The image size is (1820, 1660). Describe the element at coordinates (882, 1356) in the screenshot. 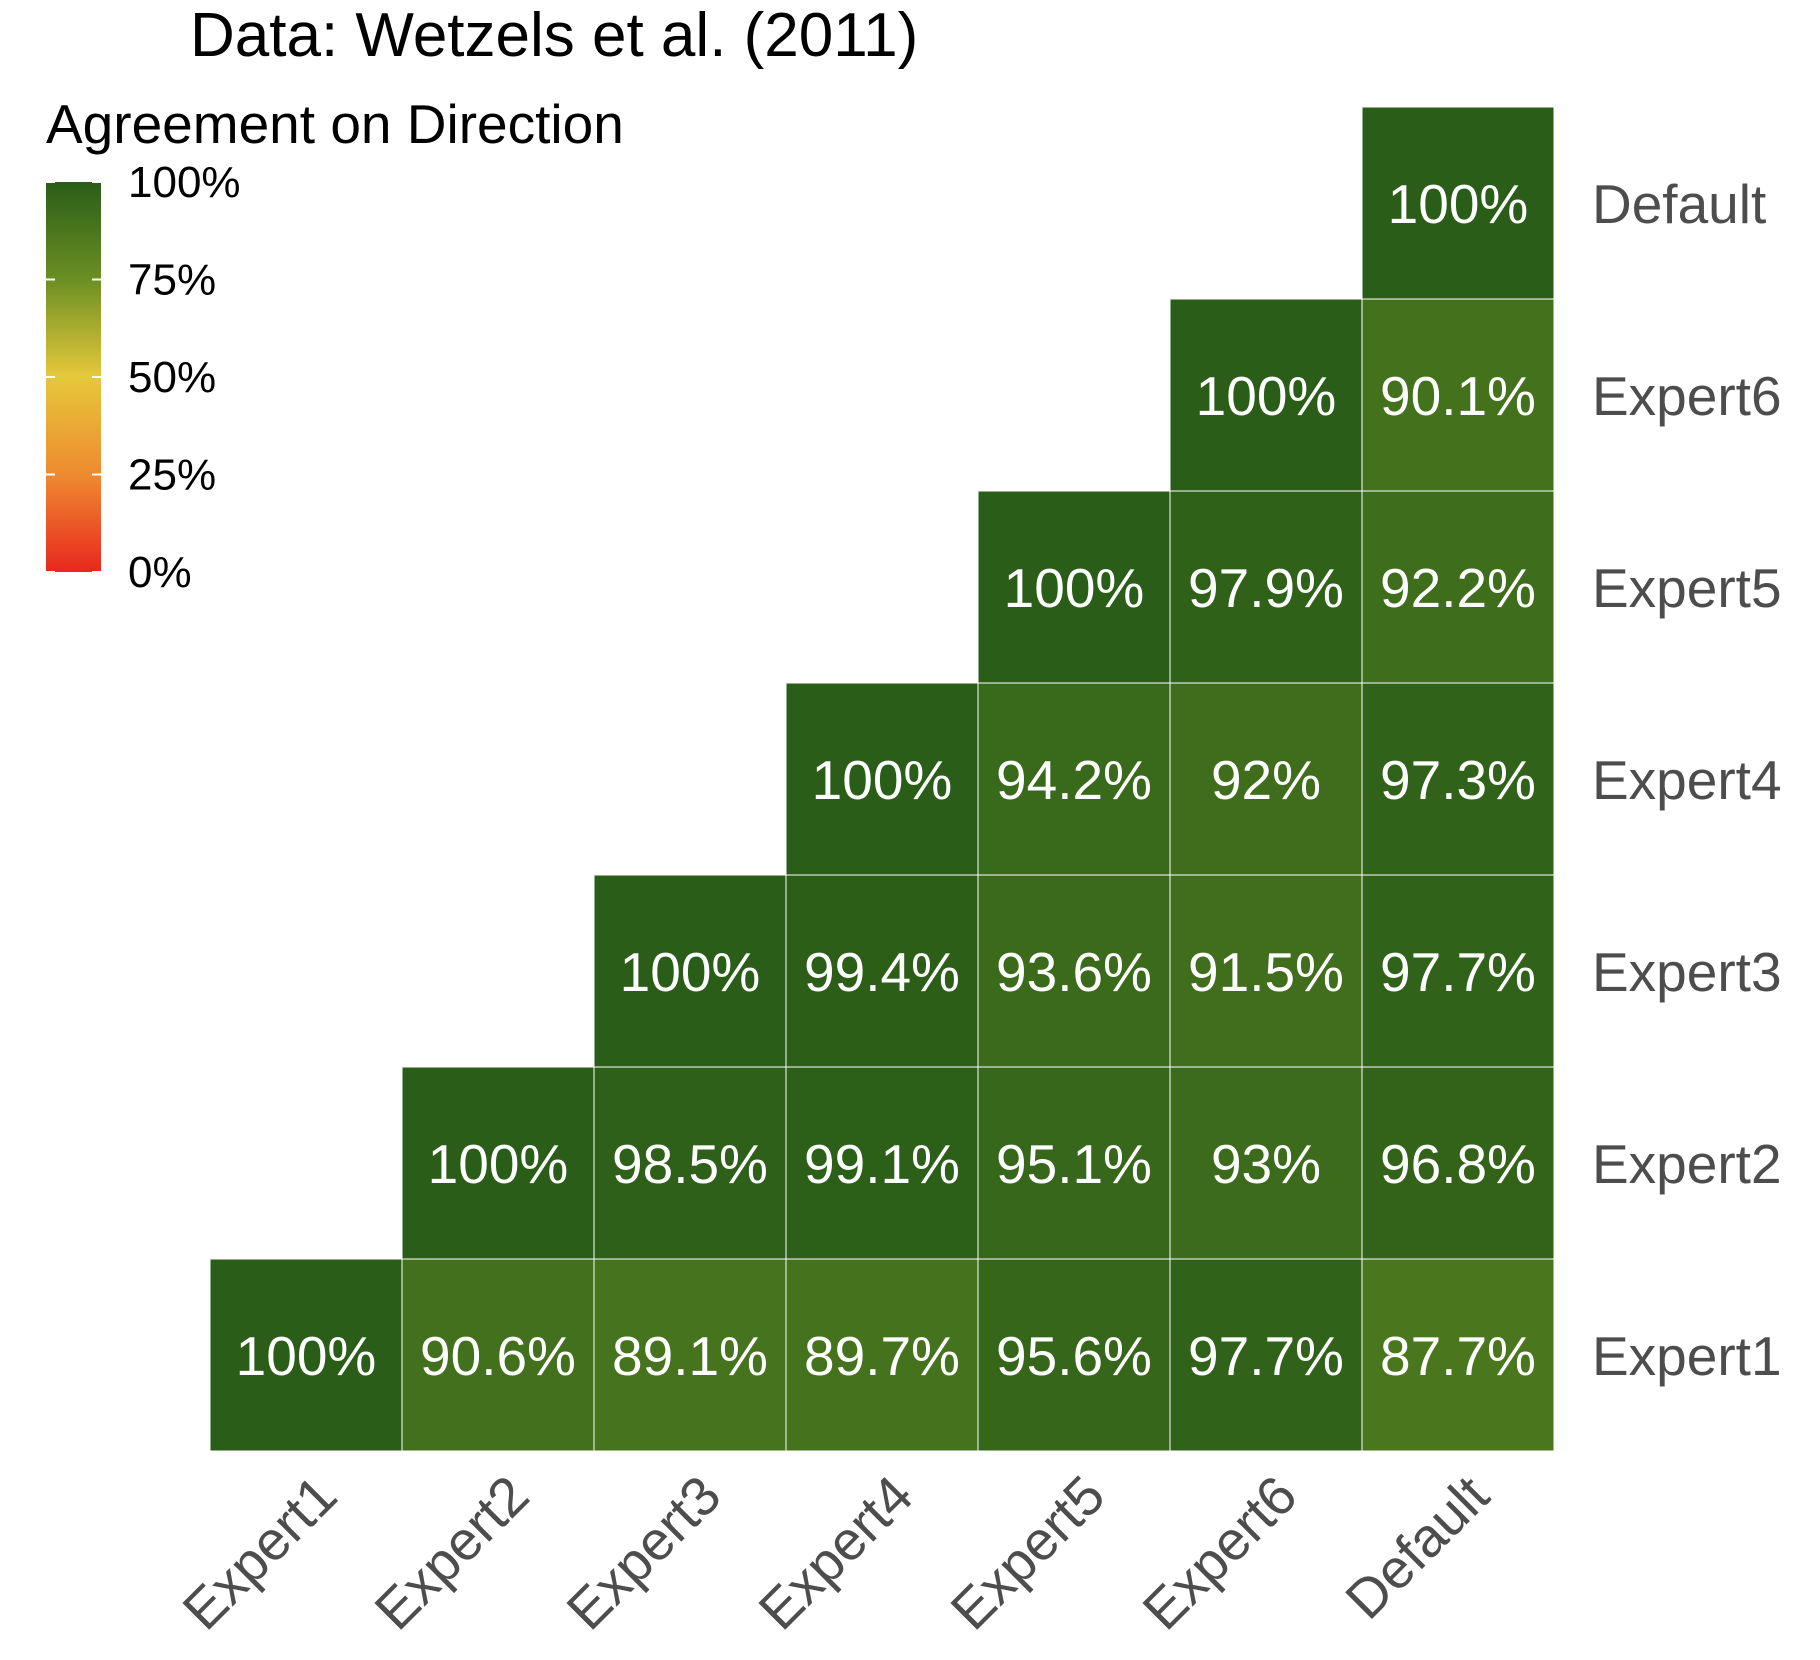

I see `cell-value-label: 89.7%` at that location.